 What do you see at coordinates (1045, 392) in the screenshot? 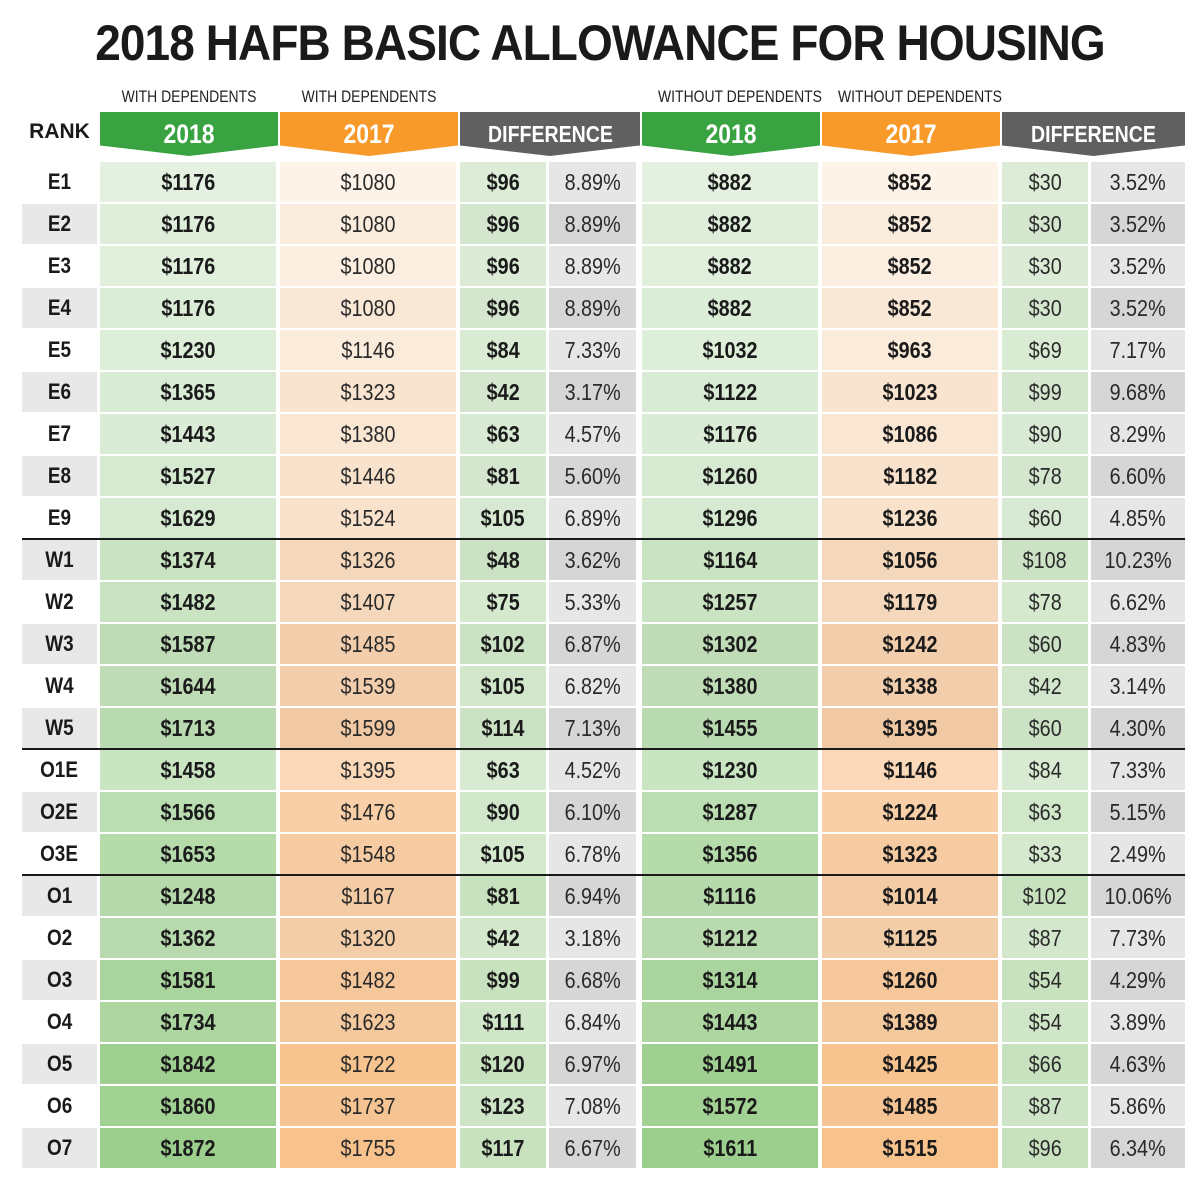
I see `without-difference-amount: $99` at bounding box center [1045, 392].